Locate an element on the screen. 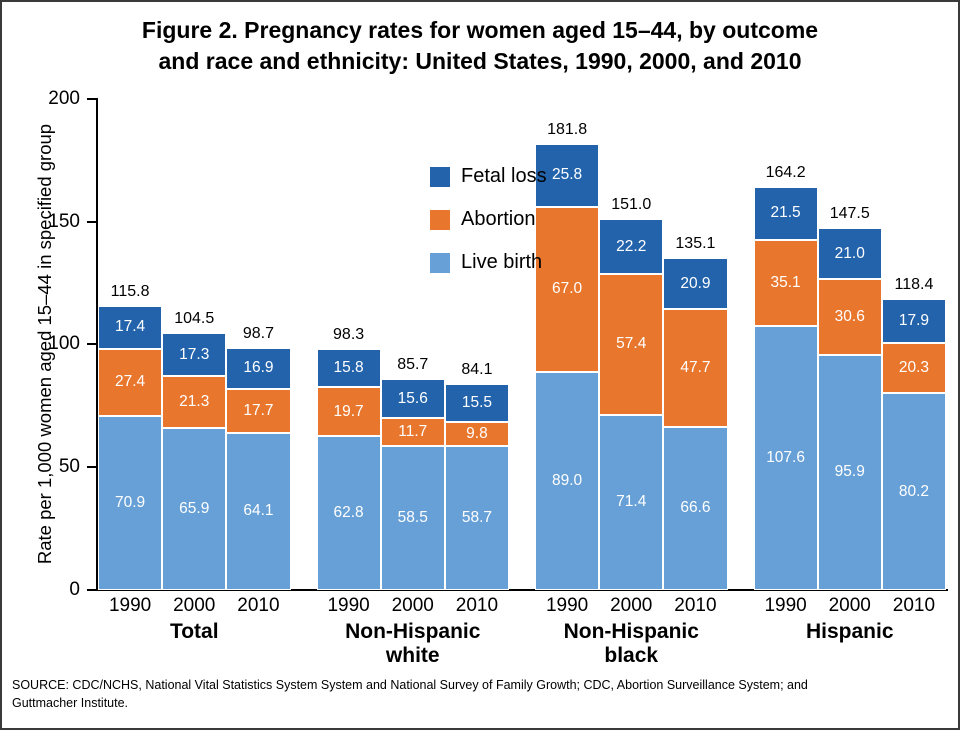 This screenshot has height=730, width=960. bar-total-label: 104.5 is located at coordinates (194, 319).